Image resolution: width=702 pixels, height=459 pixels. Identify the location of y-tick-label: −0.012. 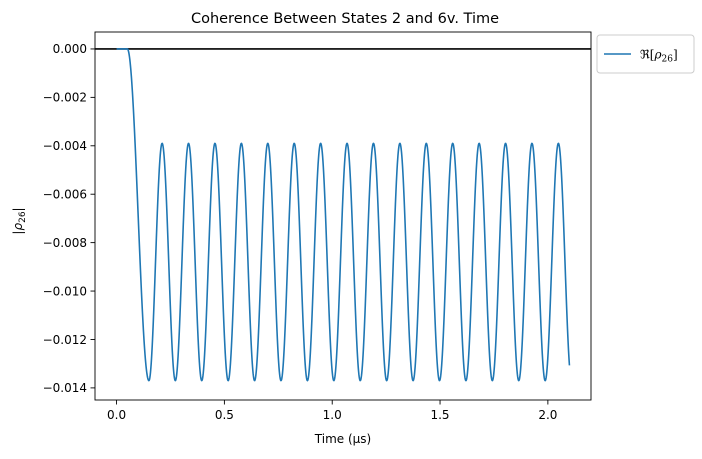
(65, 340).